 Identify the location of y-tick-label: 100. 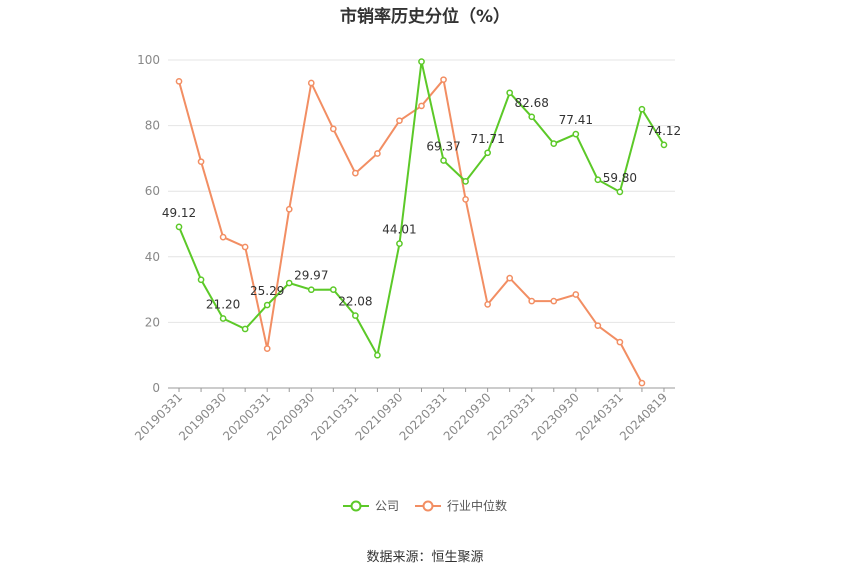
(148, 60).